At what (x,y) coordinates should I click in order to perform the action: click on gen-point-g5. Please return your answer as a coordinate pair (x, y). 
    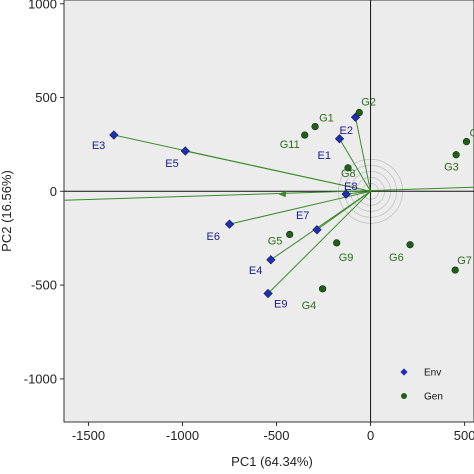
    Looking at the image, I should click on (290, 234).